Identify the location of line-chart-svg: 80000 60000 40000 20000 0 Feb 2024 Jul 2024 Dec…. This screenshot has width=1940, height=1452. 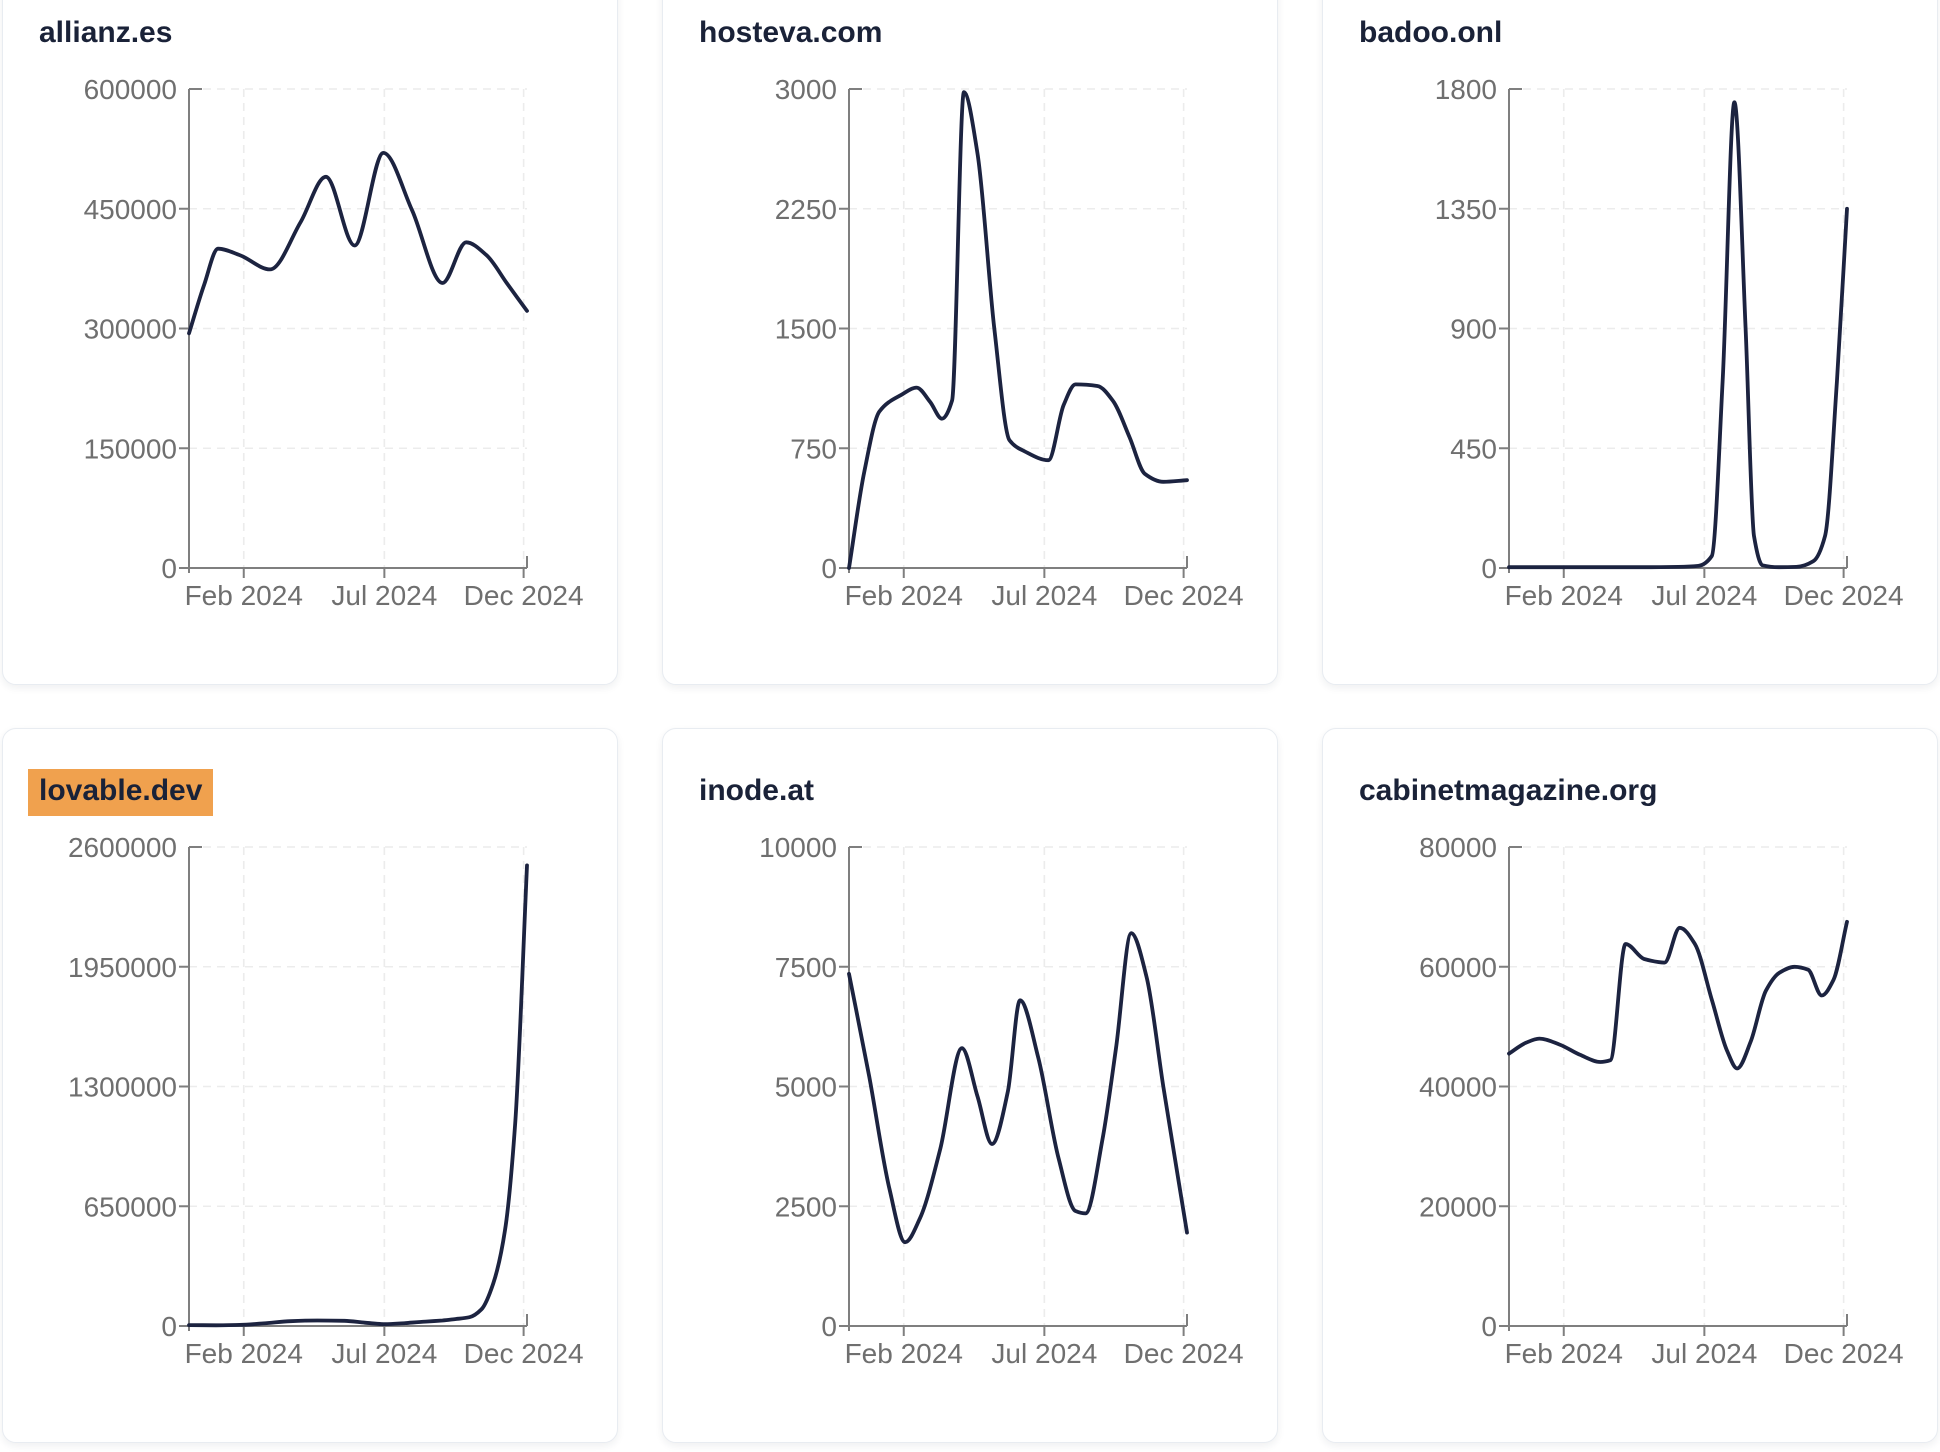
(1661, 1100).